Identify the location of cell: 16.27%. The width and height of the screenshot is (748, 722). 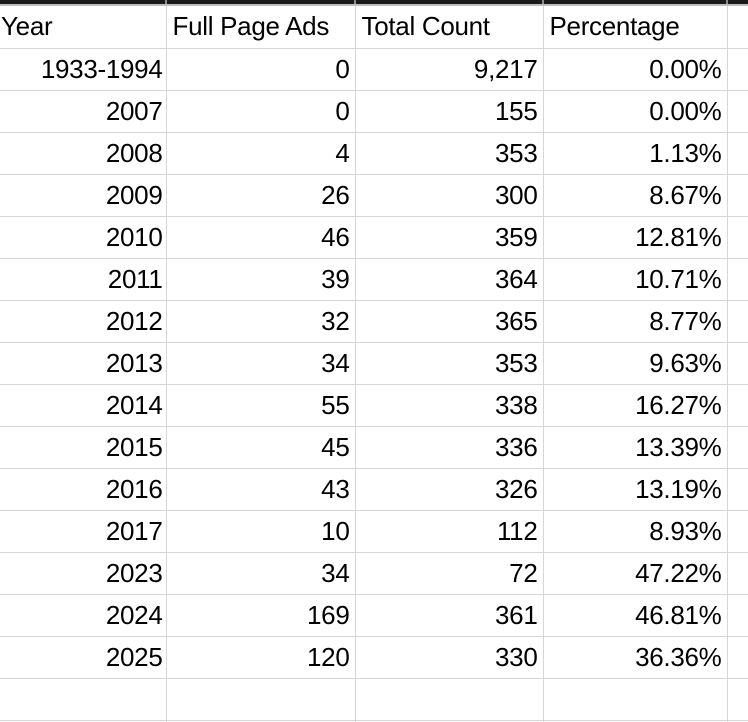
(635, 405).